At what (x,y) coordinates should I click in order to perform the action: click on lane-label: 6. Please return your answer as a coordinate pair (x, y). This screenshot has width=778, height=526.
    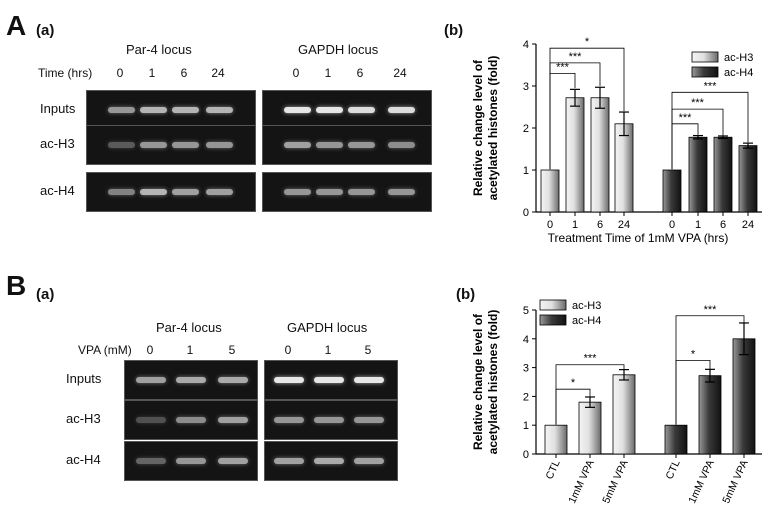
    Looking at the image, I should click on (184, 73).